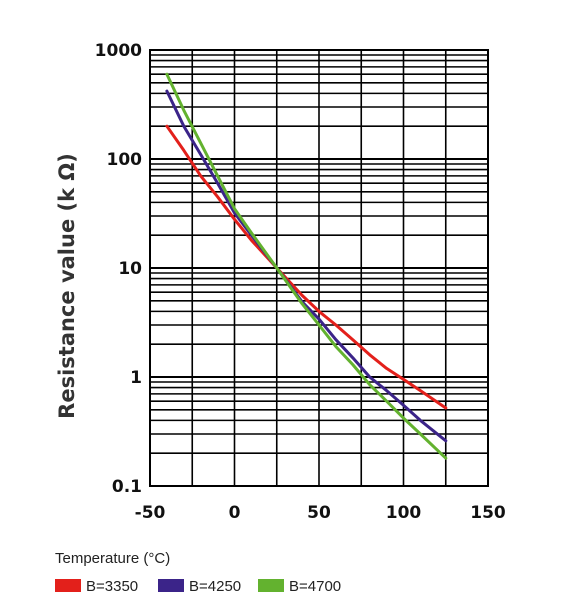 The height and width of the screenshot is (609, 582). I want to click on x-tick-labels: -50 0 50 100 150, so click(320, 513).